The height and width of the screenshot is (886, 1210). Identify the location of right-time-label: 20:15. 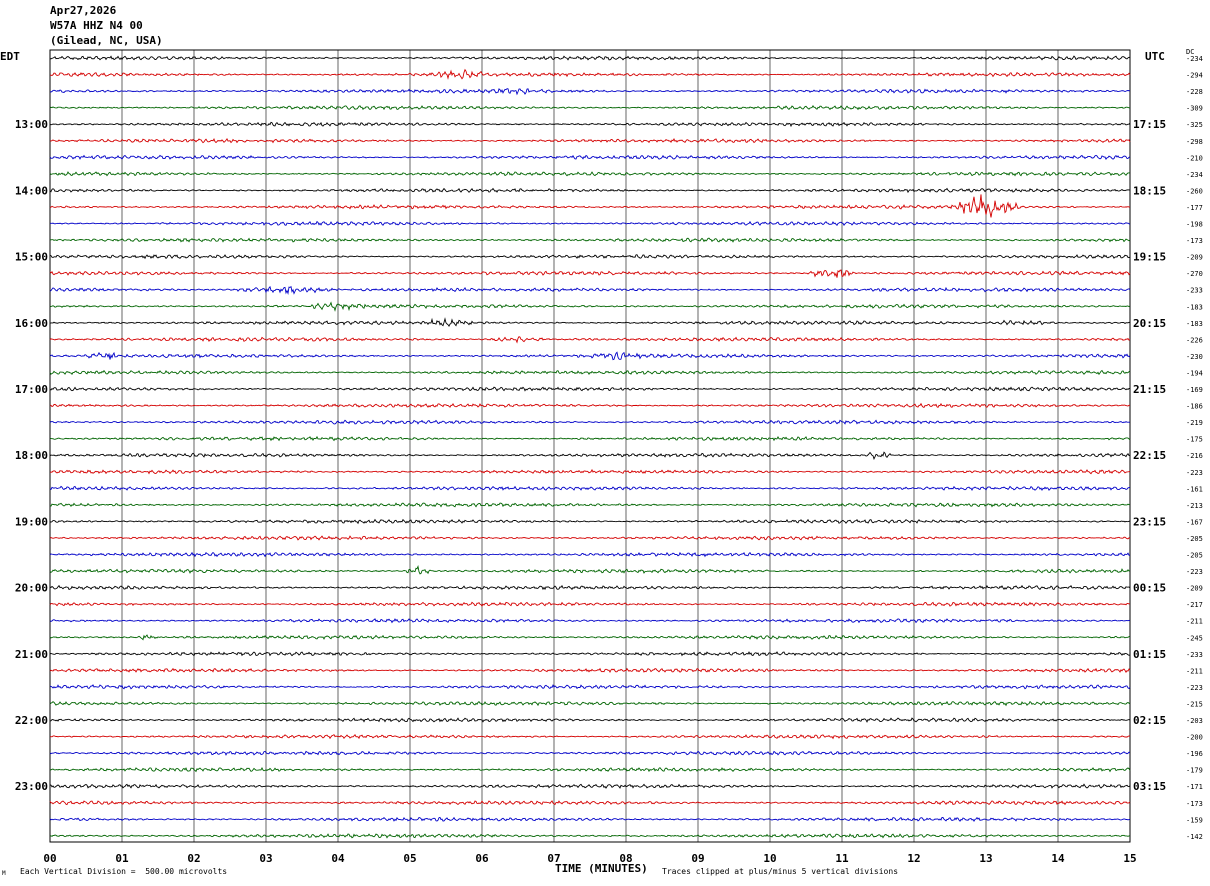
(1149, 323).